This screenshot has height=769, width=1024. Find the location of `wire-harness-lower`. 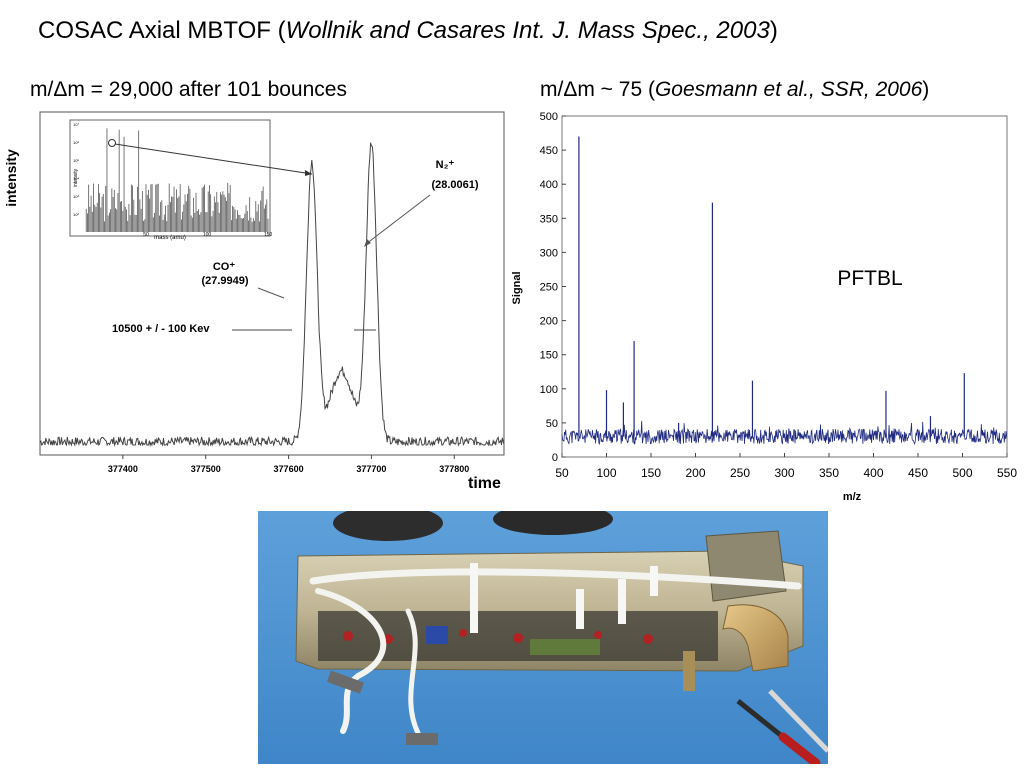

wire-harness-lower is located at coordinates (413, 672).